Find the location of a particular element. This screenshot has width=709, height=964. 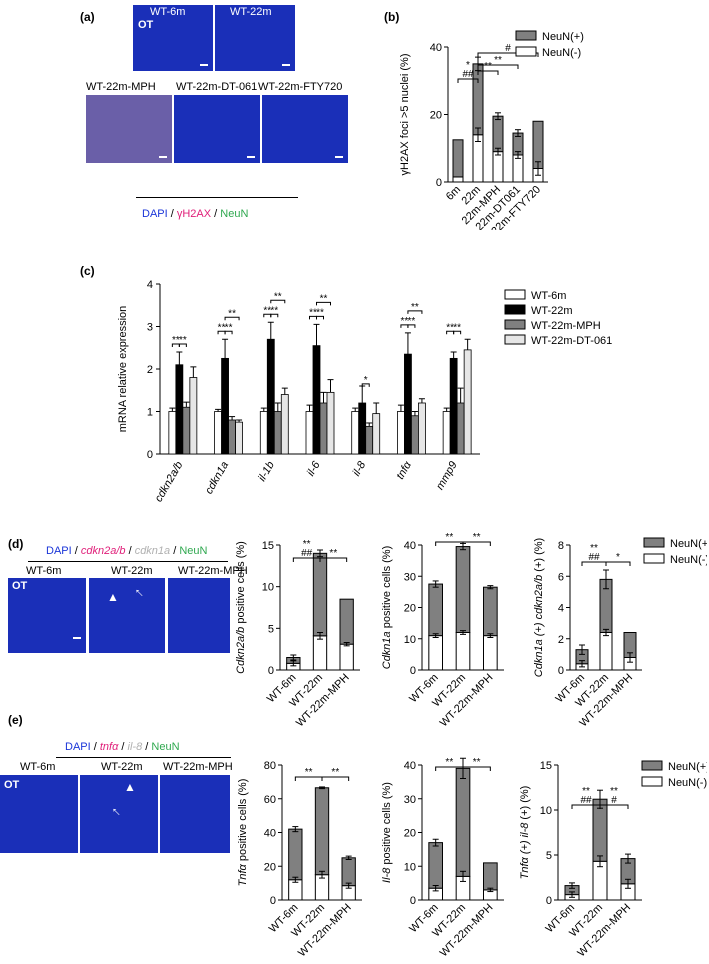

y-tick-label: 60 is located at coordinates (270, 800).